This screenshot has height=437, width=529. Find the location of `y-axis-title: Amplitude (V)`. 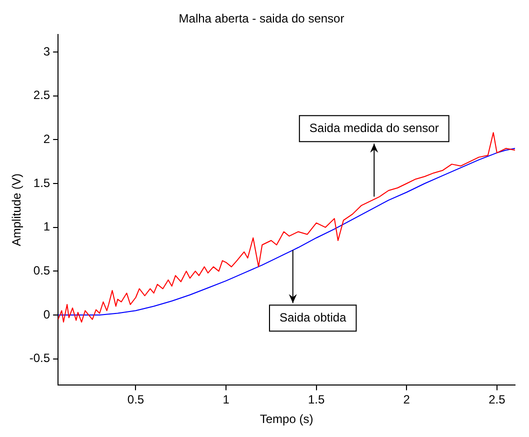

y-axis-title: Amplitude (V) is located at coordinates (17, 209).